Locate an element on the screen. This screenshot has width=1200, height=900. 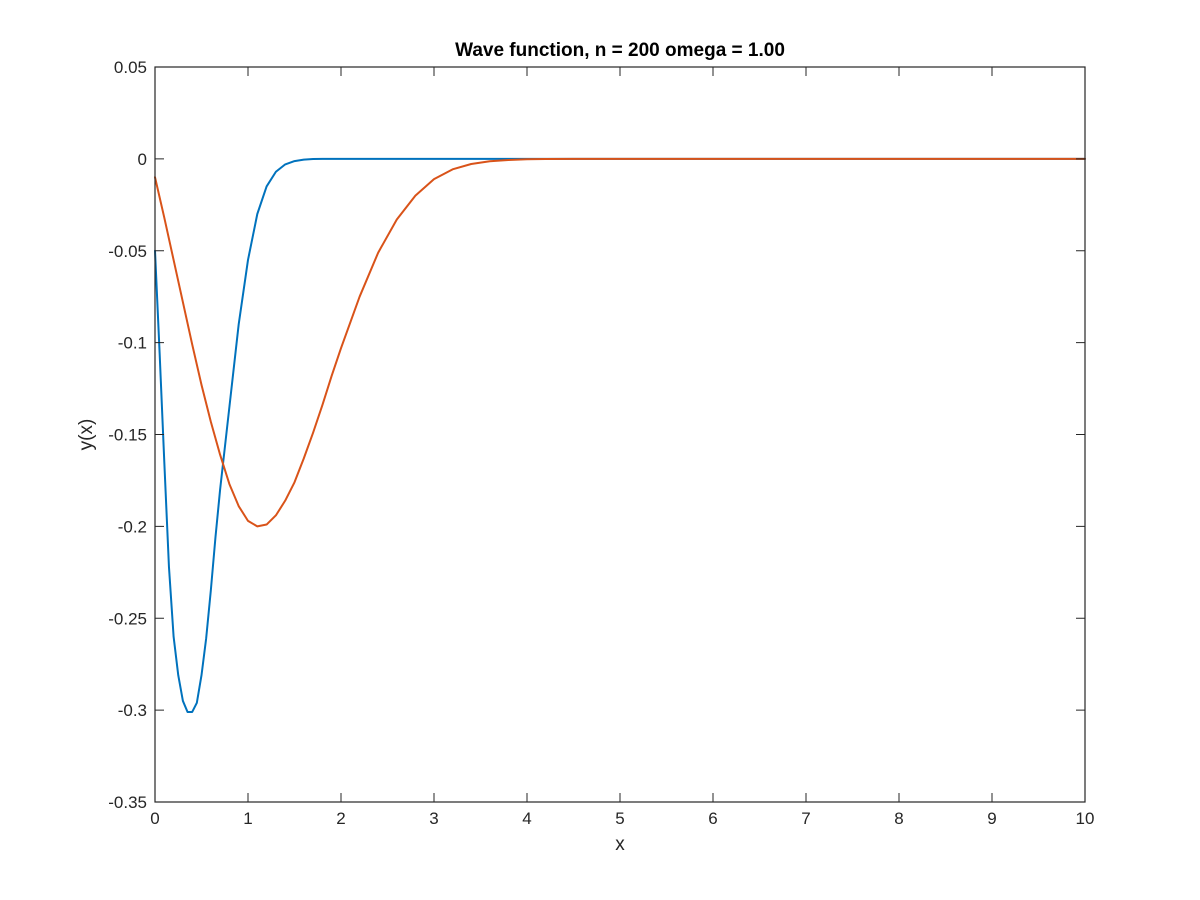
y-tick-label: -0.2 is located at coordinates (132, 526).